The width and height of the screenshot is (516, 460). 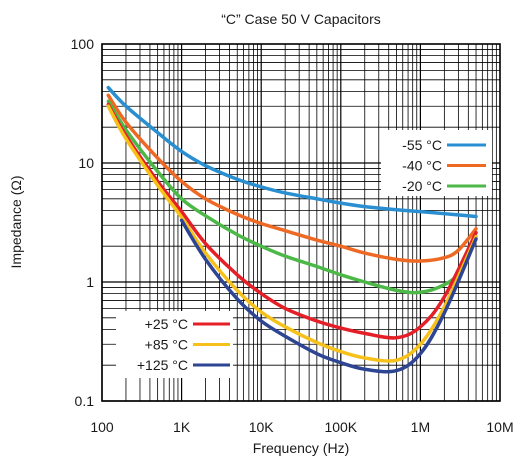 I want to click on legend-label: +25 °C, so click(x=166, y=324).